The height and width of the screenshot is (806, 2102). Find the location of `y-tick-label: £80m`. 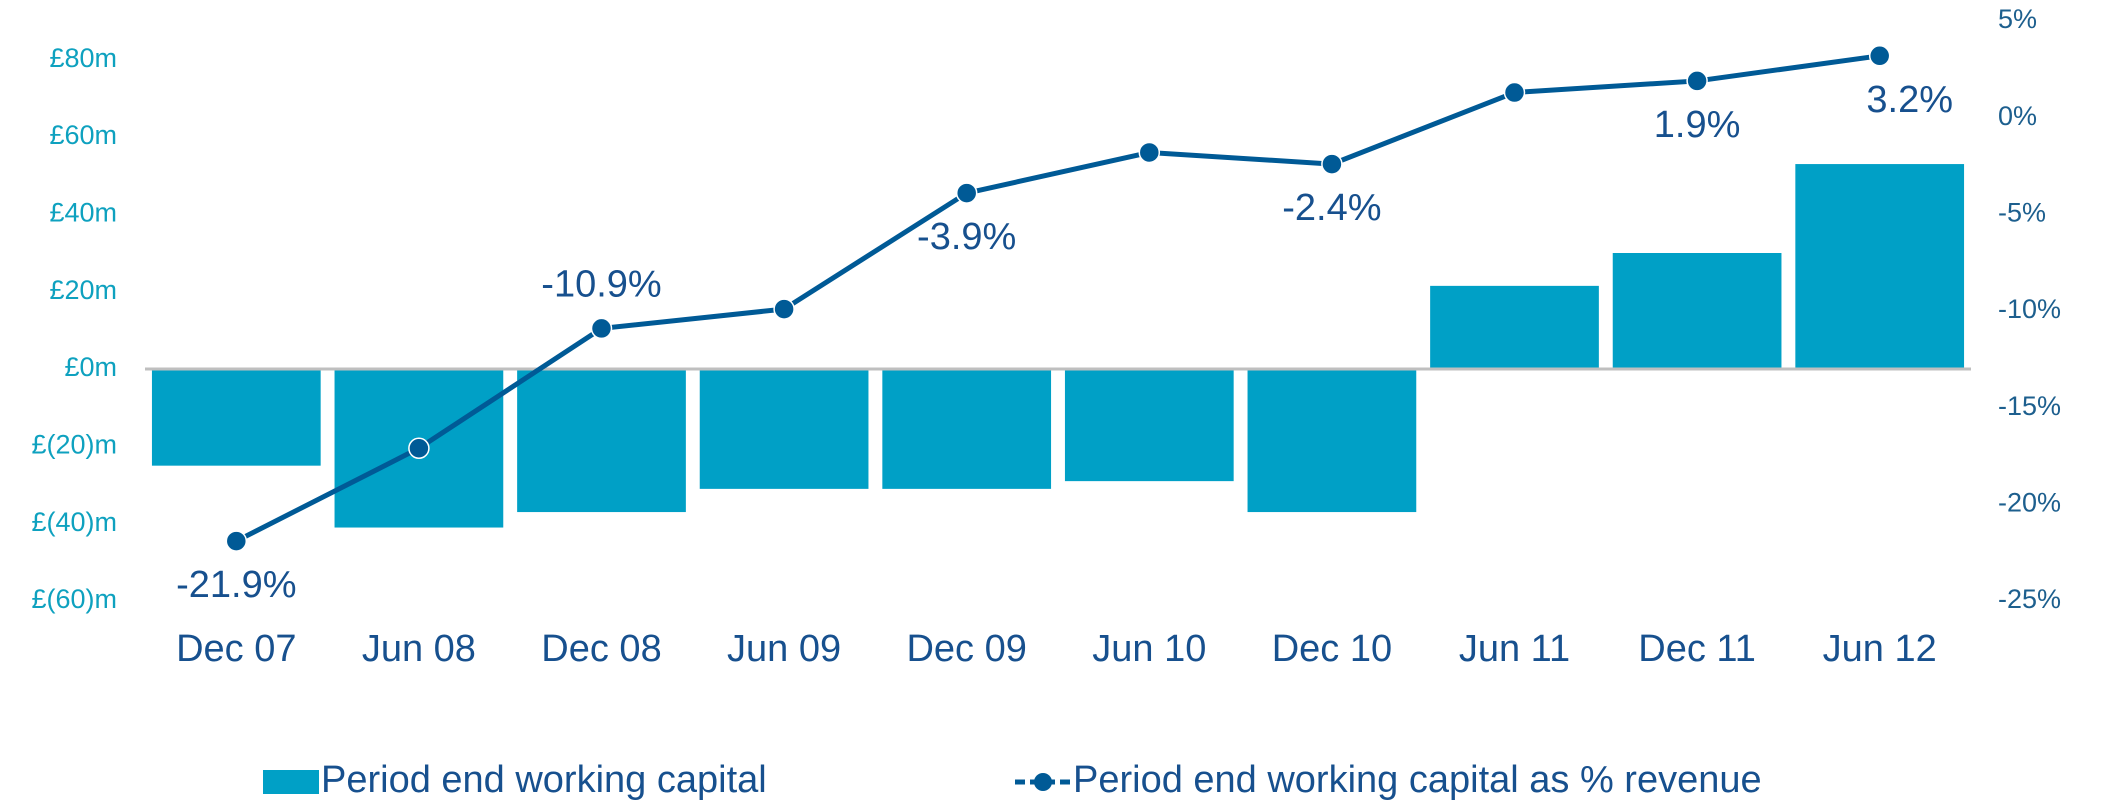

y-tick-label: £80m is located at coordinates (83, 58).